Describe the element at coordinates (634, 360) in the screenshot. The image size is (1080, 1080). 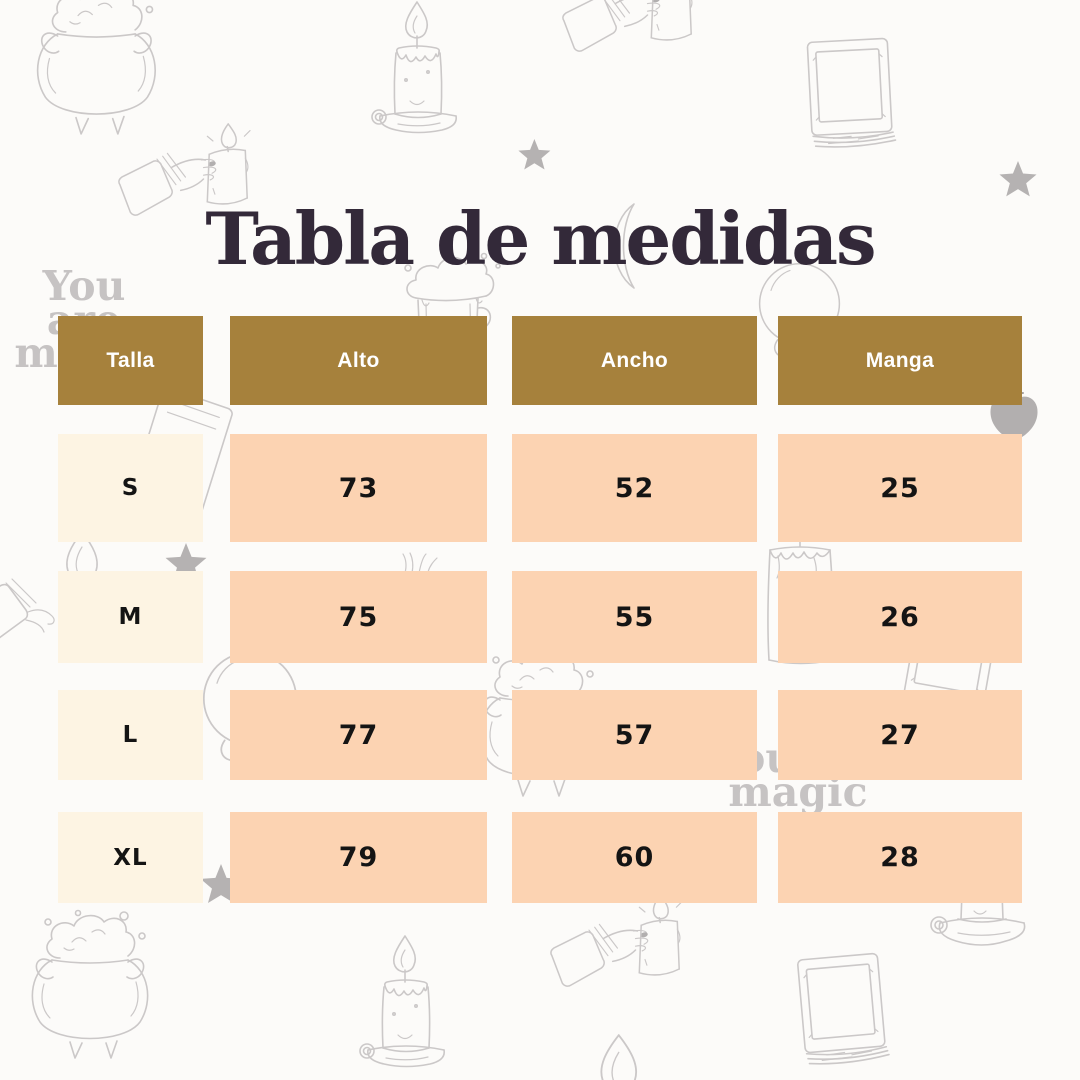
I see `header-cell-ancho: Ancho` at that location.